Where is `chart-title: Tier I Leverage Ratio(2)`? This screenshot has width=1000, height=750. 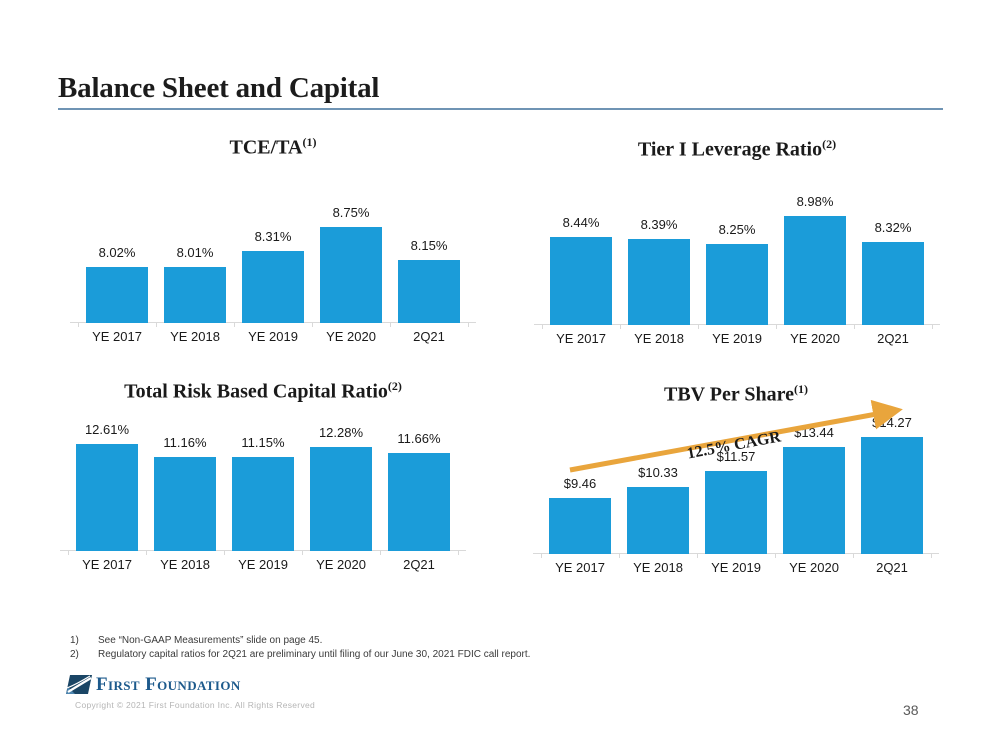
chart-title: Tier I Leverage Ratio(2) is located at coordinates (737, 146).